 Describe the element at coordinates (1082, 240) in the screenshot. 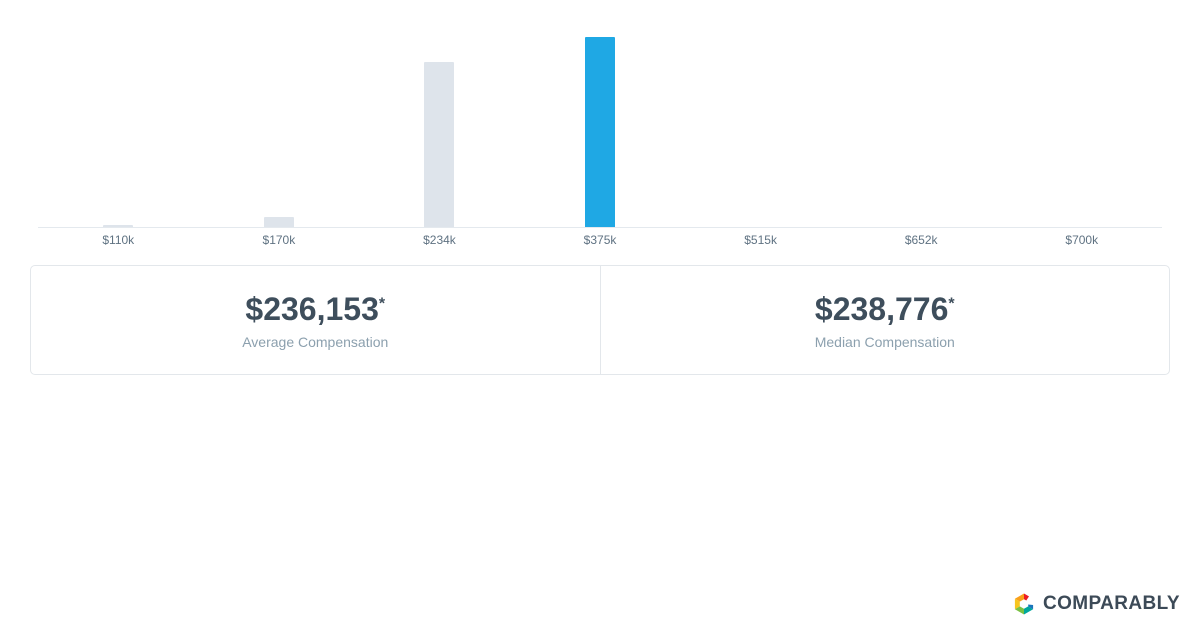

I see `x-tick-label: $700k` at that location.